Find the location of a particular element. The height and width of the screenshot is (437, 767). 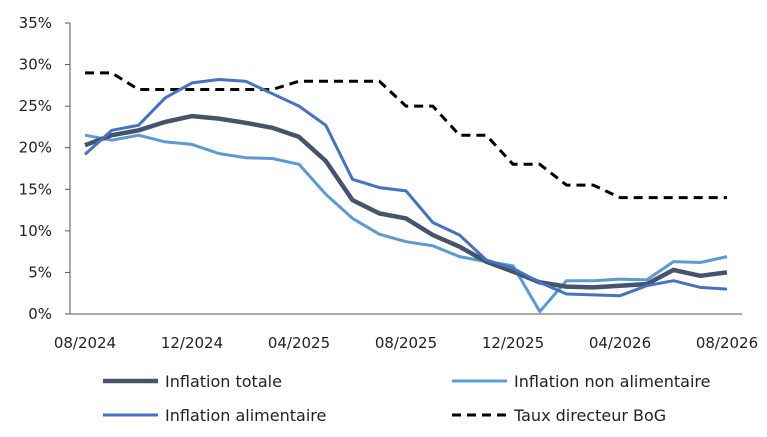

x-tick-label: 04/2025 is located at coordinates (299, 343).